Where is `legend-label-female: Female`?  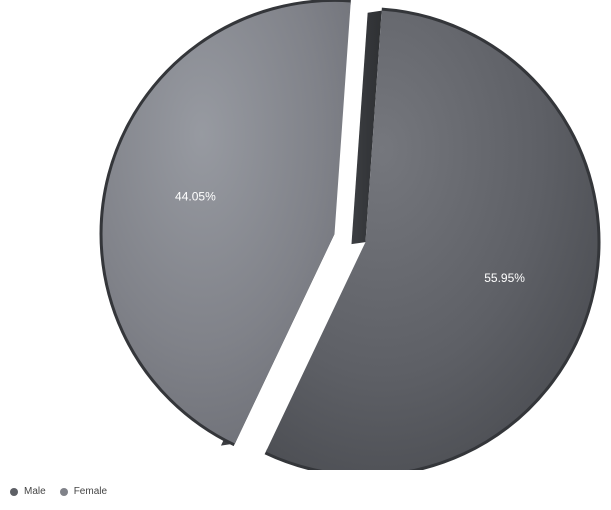
legend-label-female: Female is located at coordinates (90, 491).